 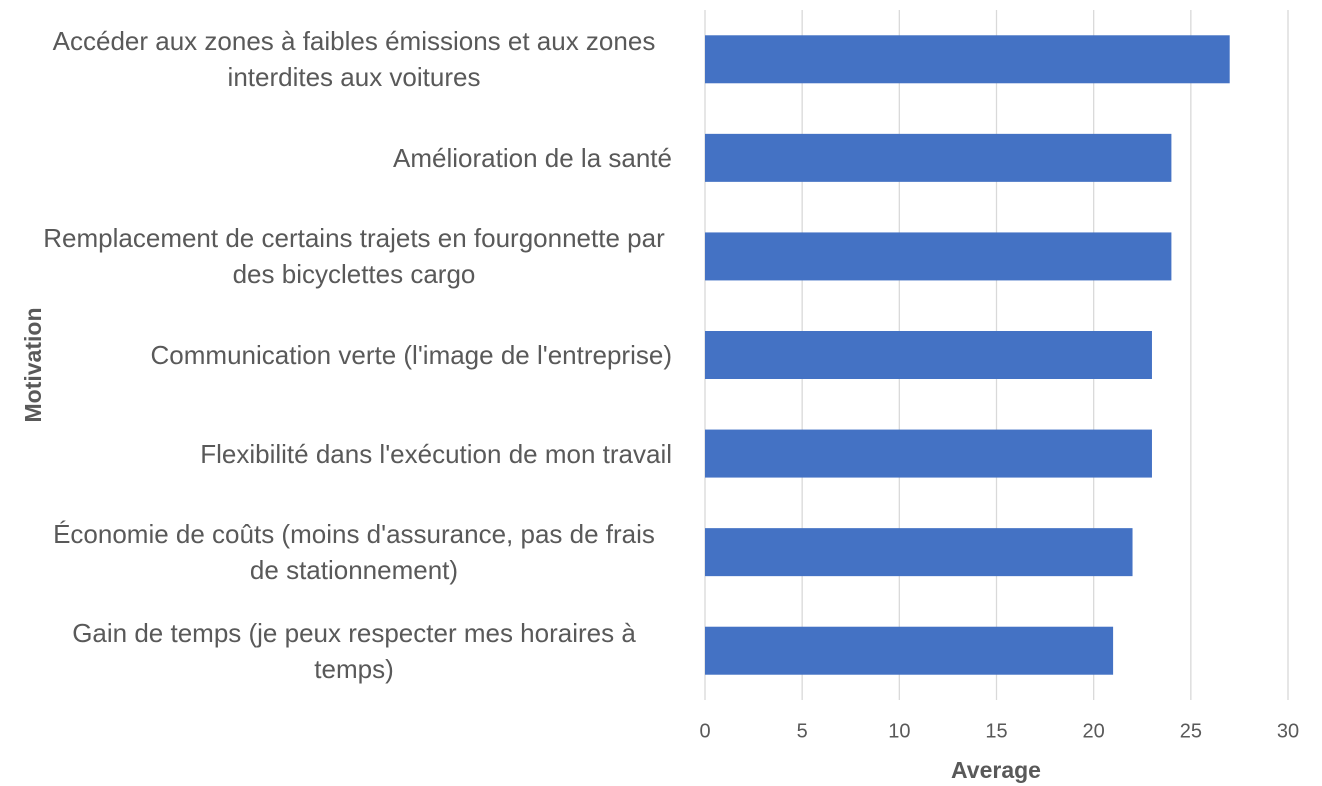 What do you see at coordinates (1094, 731) in the screenshot?
I see `x-tick-label: 20` at bounding box center [1094, 731].